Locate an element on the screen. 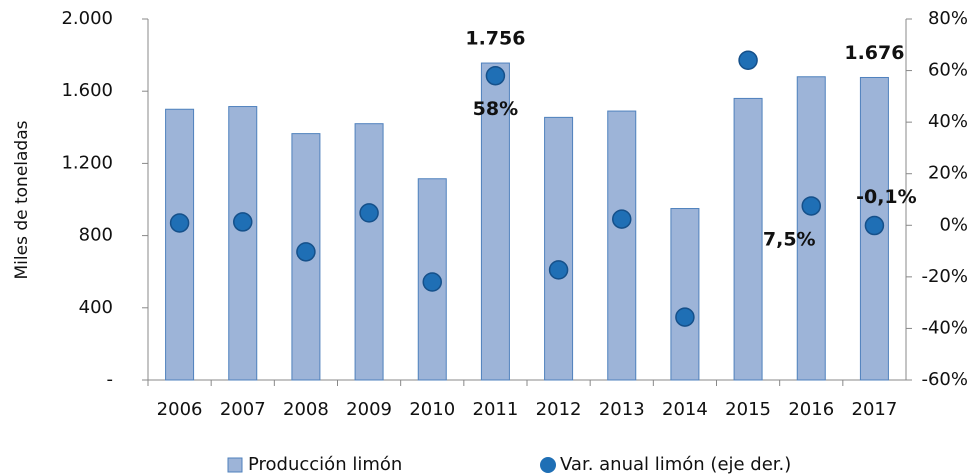 The height and width of the screenshot is (476, 972). x-tick-label: 2016 is located at coordinates (811, 409).